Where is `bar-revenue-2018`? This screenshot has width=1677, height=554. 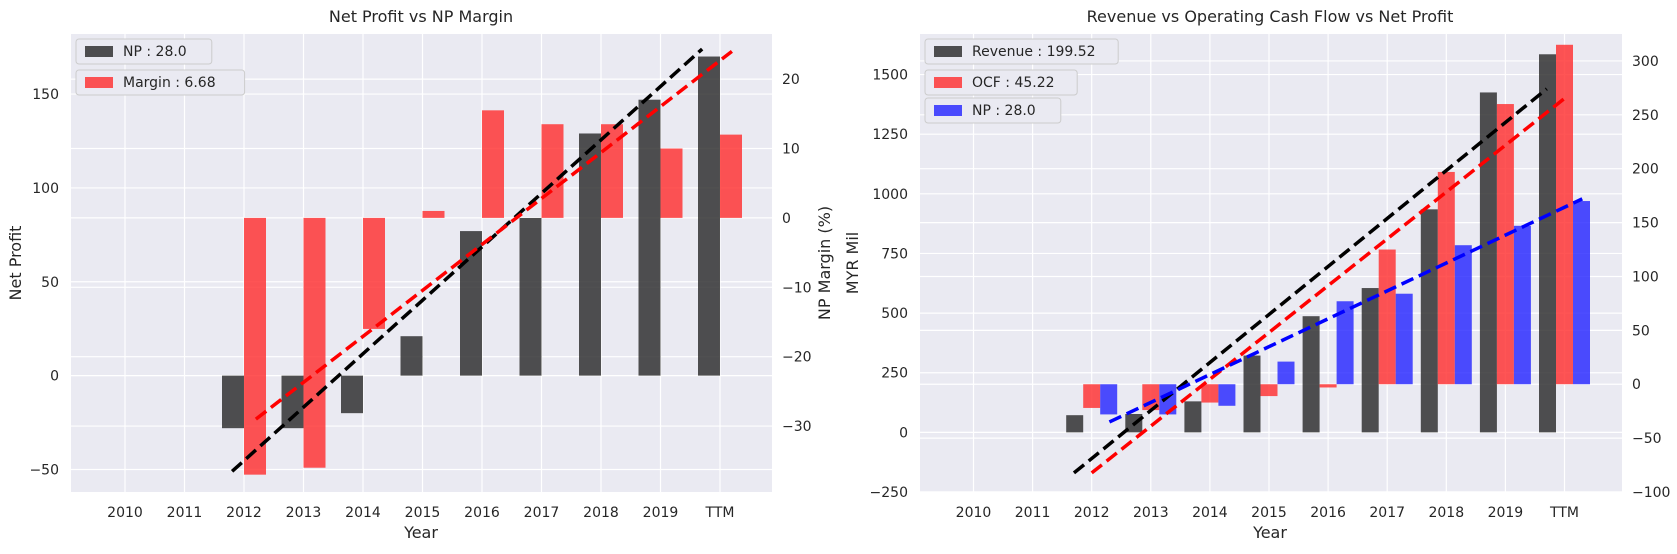 bar-revenue-2018 is located at coordinates (1429, 321).